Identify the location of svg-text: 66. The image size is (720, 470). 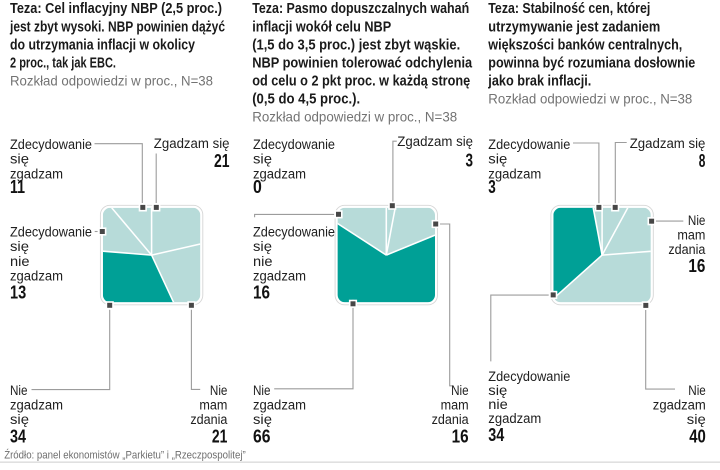
(262, 437).